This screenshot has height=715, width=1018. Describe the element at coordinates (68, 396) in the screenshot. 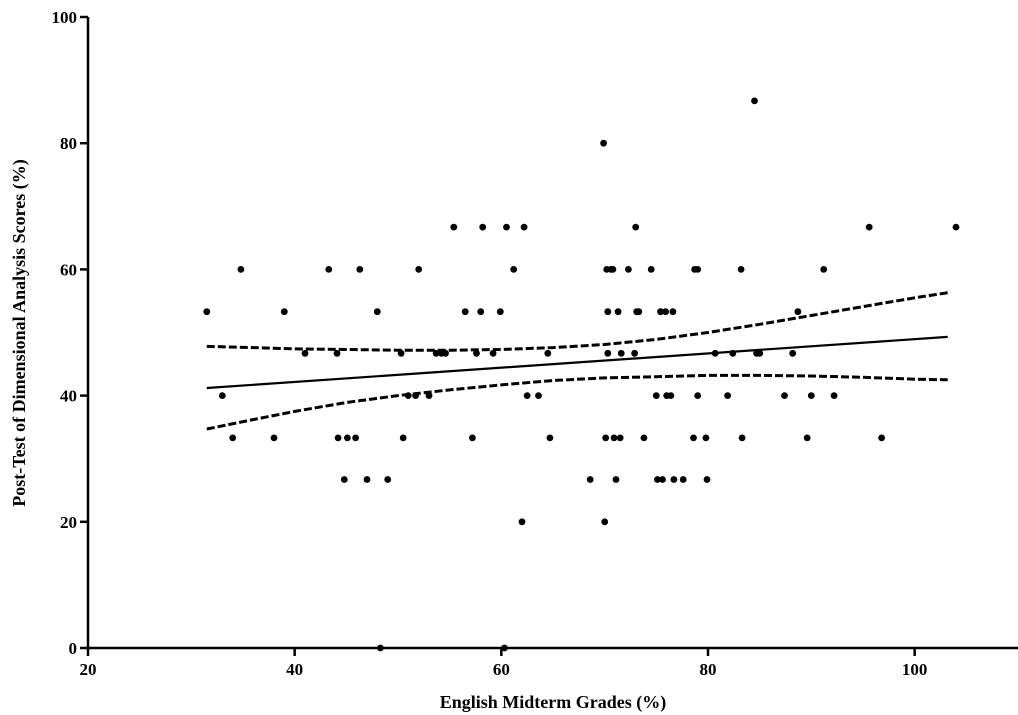

I see `y-tick-label: 40` at that location.